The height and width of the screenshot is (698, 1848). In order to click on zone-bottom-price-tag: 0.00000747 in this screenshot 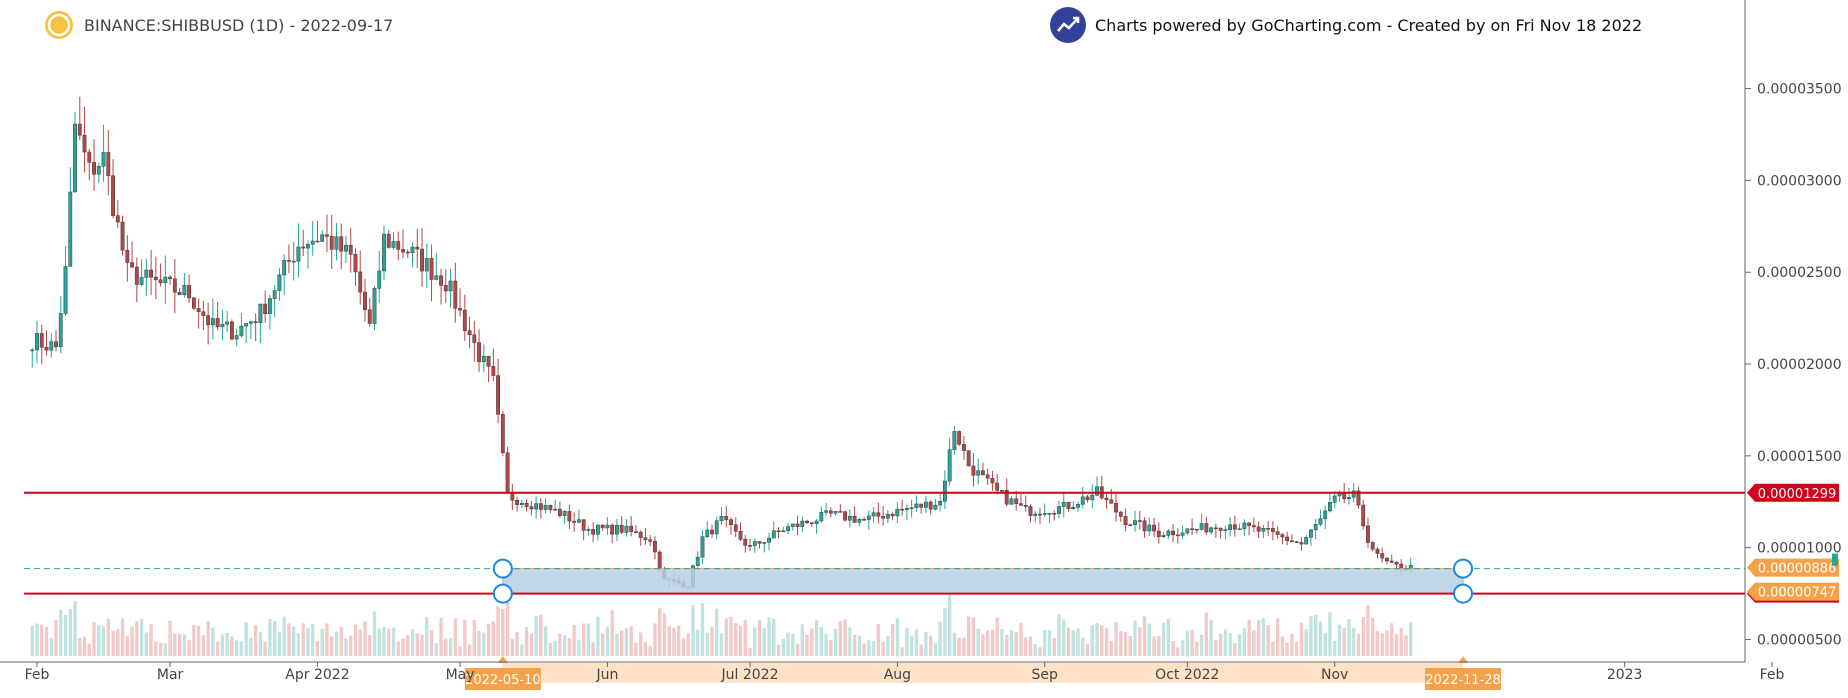, I will do `click(1793, 591)`.